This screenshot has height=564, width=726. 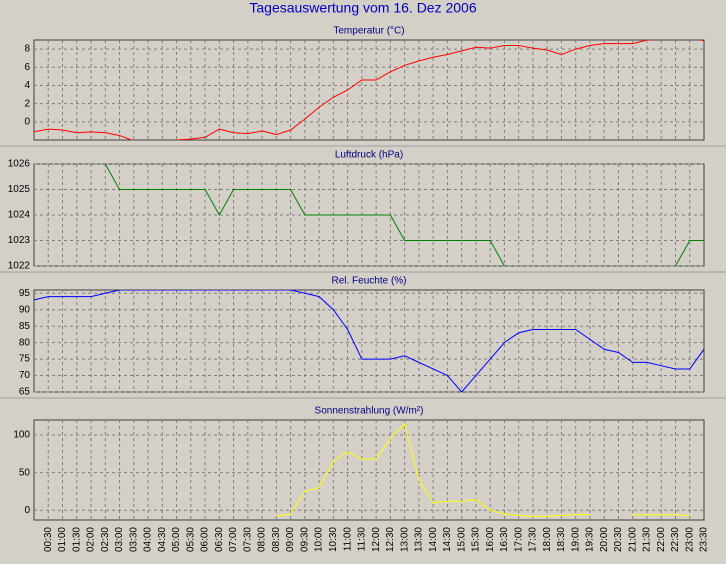 I want to click on panel-title: Temperatur (°C), so click(x=368, y=31).